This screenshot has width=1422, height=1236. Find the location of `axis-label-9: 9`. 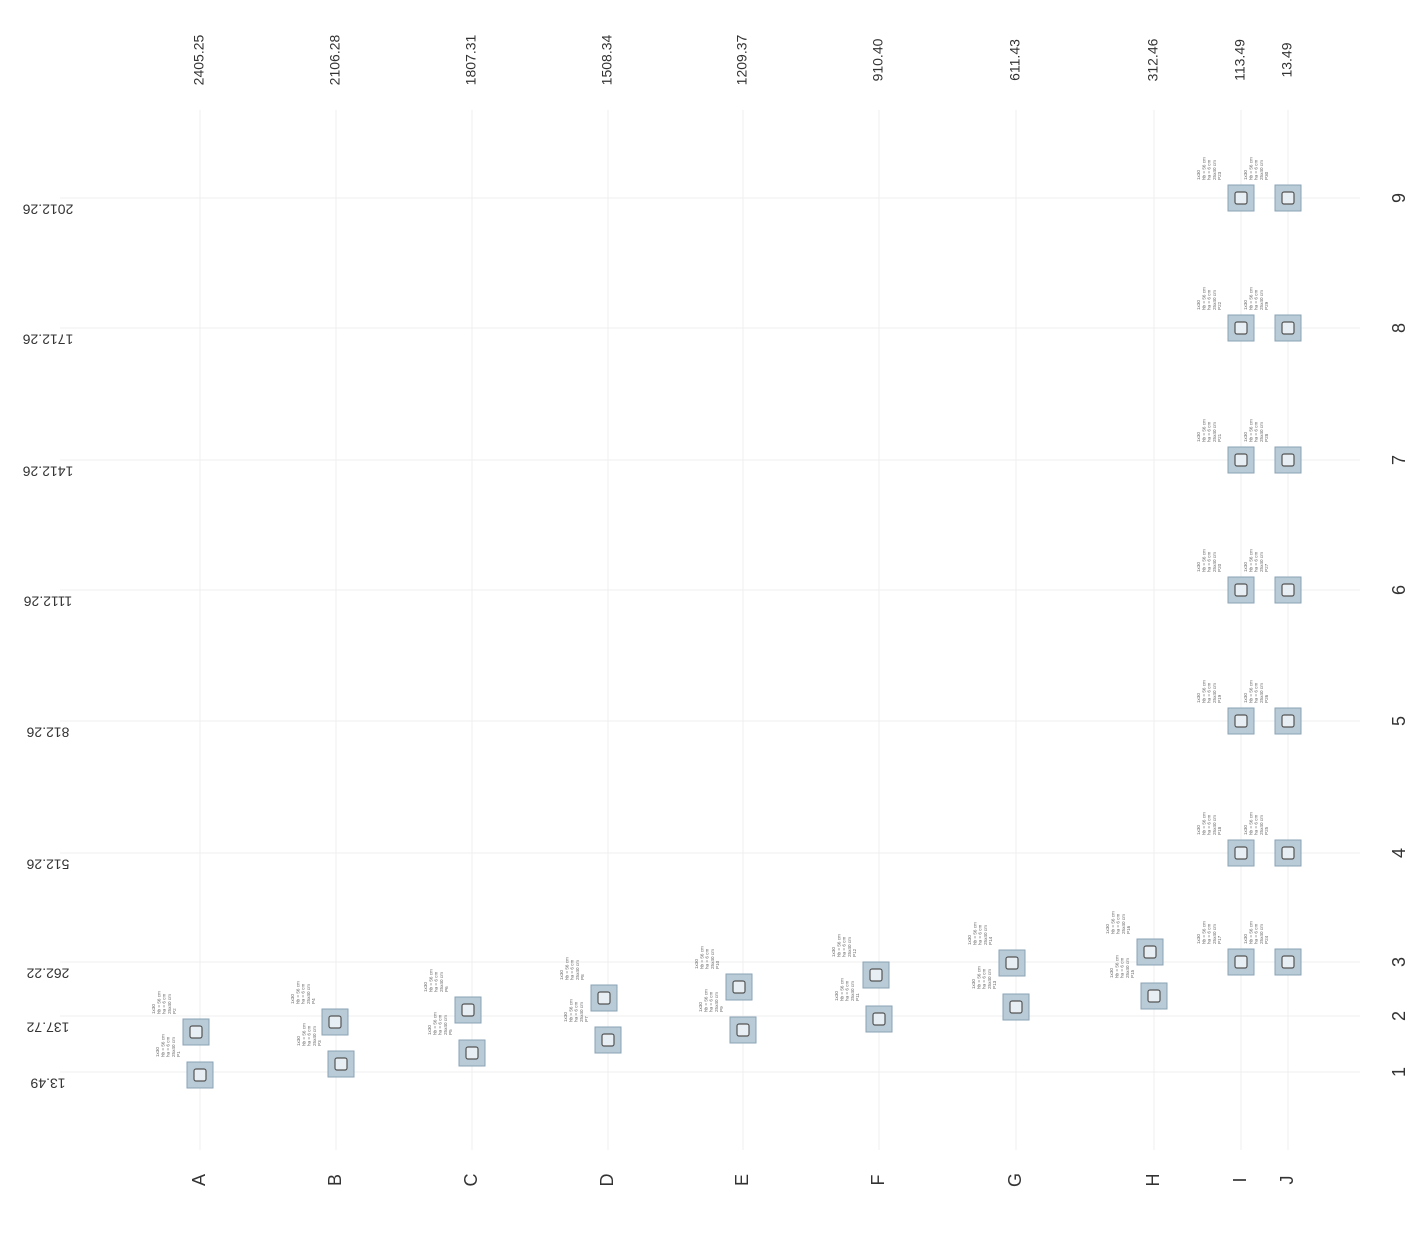

axis-label-9: 9 is located at coordinates (1399, 198).